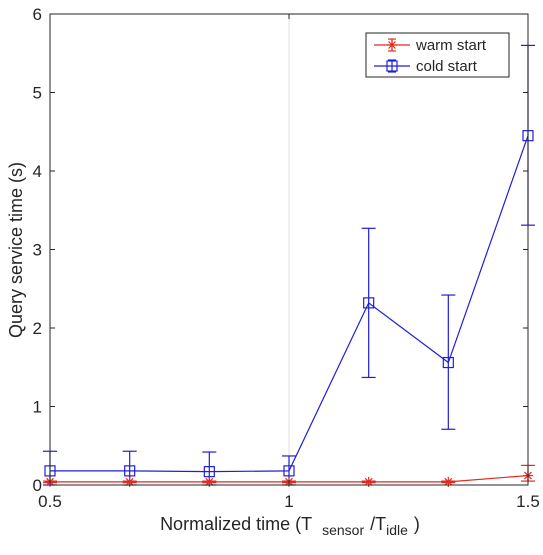 This screenshot has height=555, width=543. Describe the element at coordinates (343, 530) in the screenshot. I see `x-axis-label-sub1: sensor` at that location.